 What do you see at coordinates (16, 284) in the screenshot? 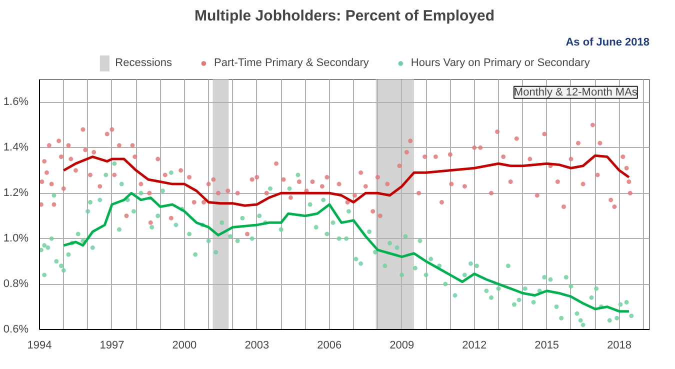
I see `y-tick-label: 0.8%` at bounding box center [16, 284].